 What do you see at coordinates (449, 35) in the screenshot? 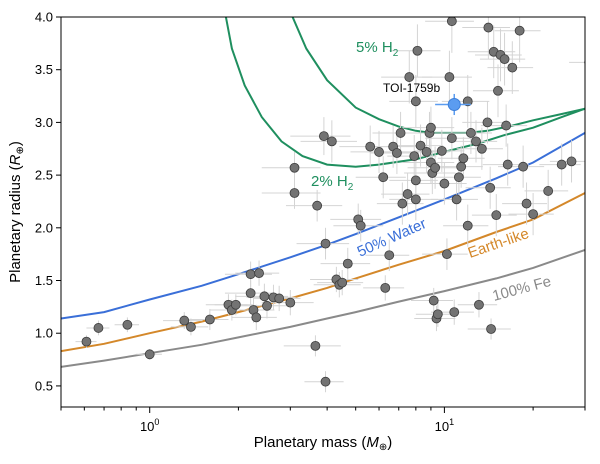
I see `planet-error-bar` at bounding box center [449, 35].